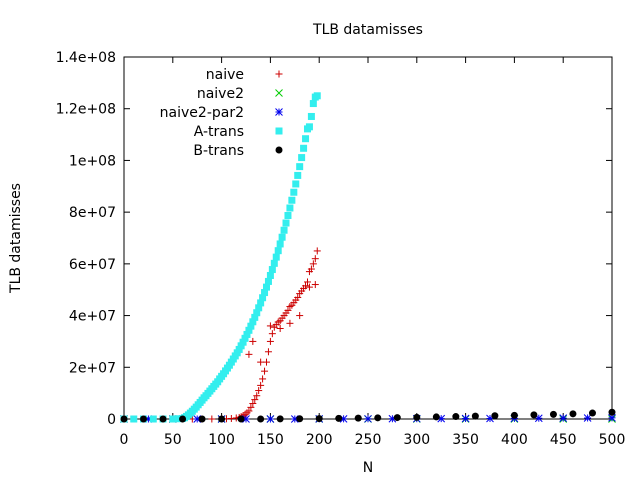 The width and height of the screenshot is (640, 480). I want to click on y-tick-label: 1.2e+08, so click(86, 110).